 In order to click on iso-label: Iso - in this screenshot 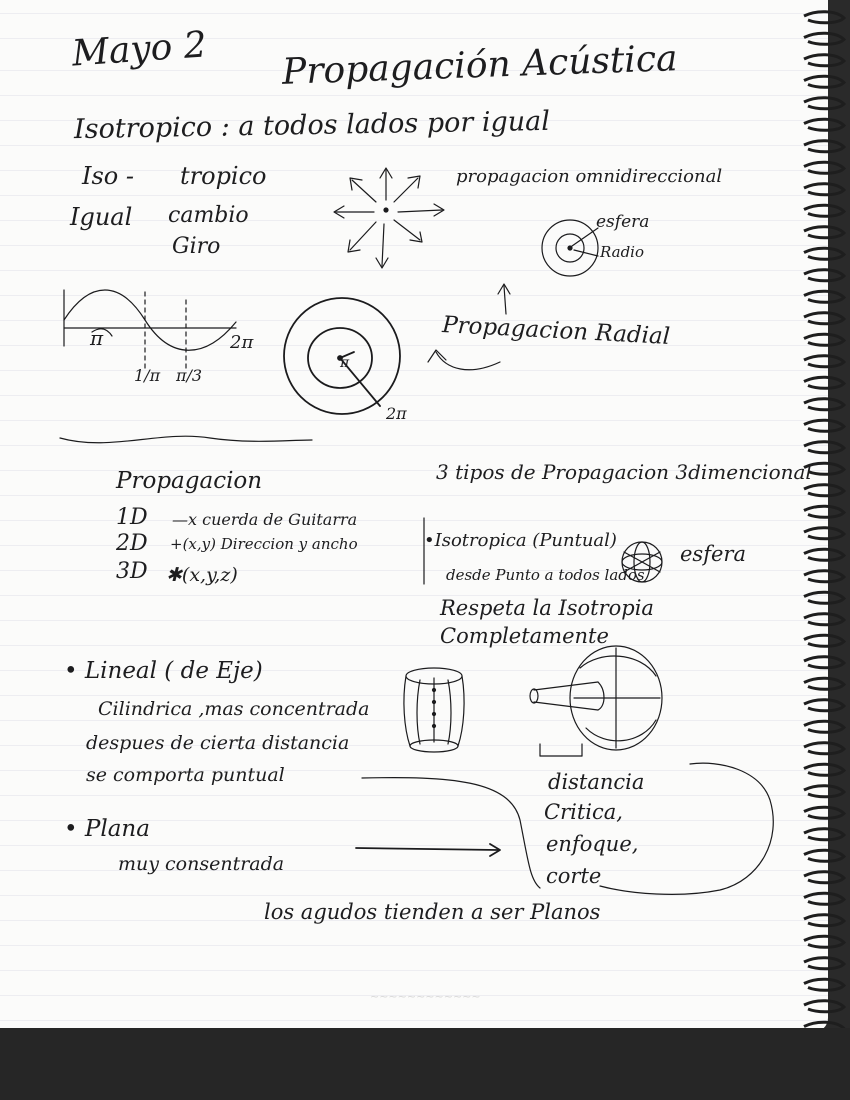, I will do `click(108, 176)`.